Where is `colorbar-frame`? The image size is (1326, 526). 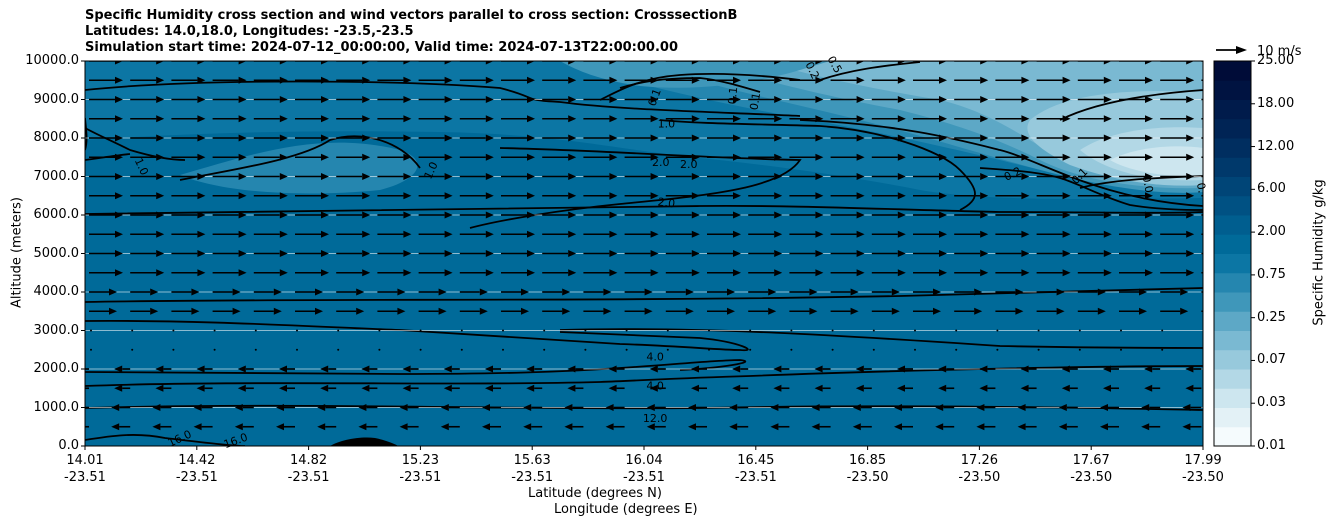
colorbar-frame is located at coordinates (1232, 253).